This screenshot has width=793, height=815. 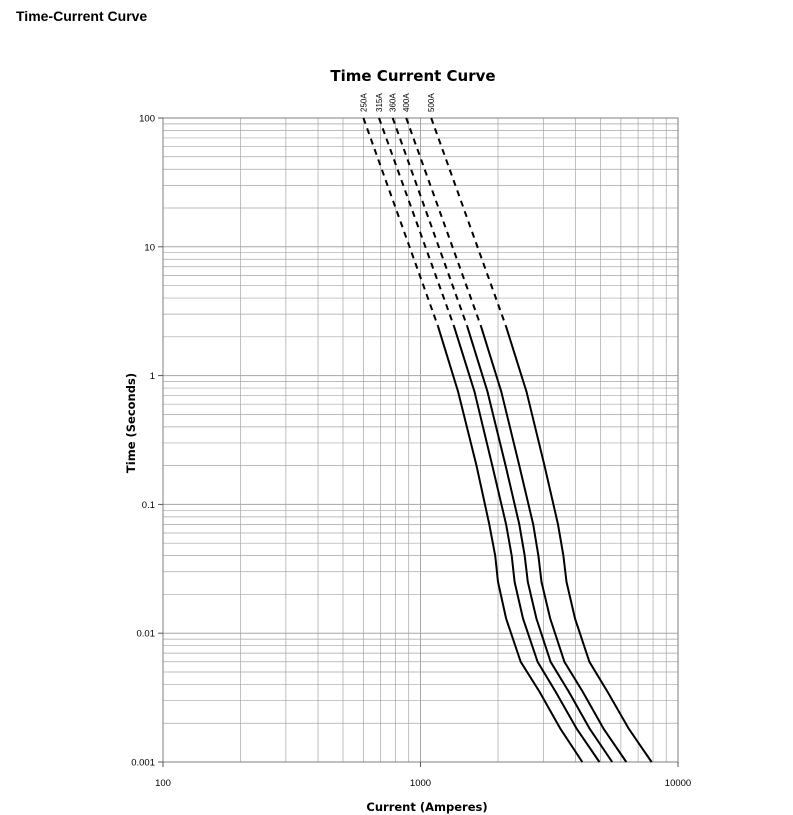 I want to click on y-tick-label: 10, so click(x=149, y=247).